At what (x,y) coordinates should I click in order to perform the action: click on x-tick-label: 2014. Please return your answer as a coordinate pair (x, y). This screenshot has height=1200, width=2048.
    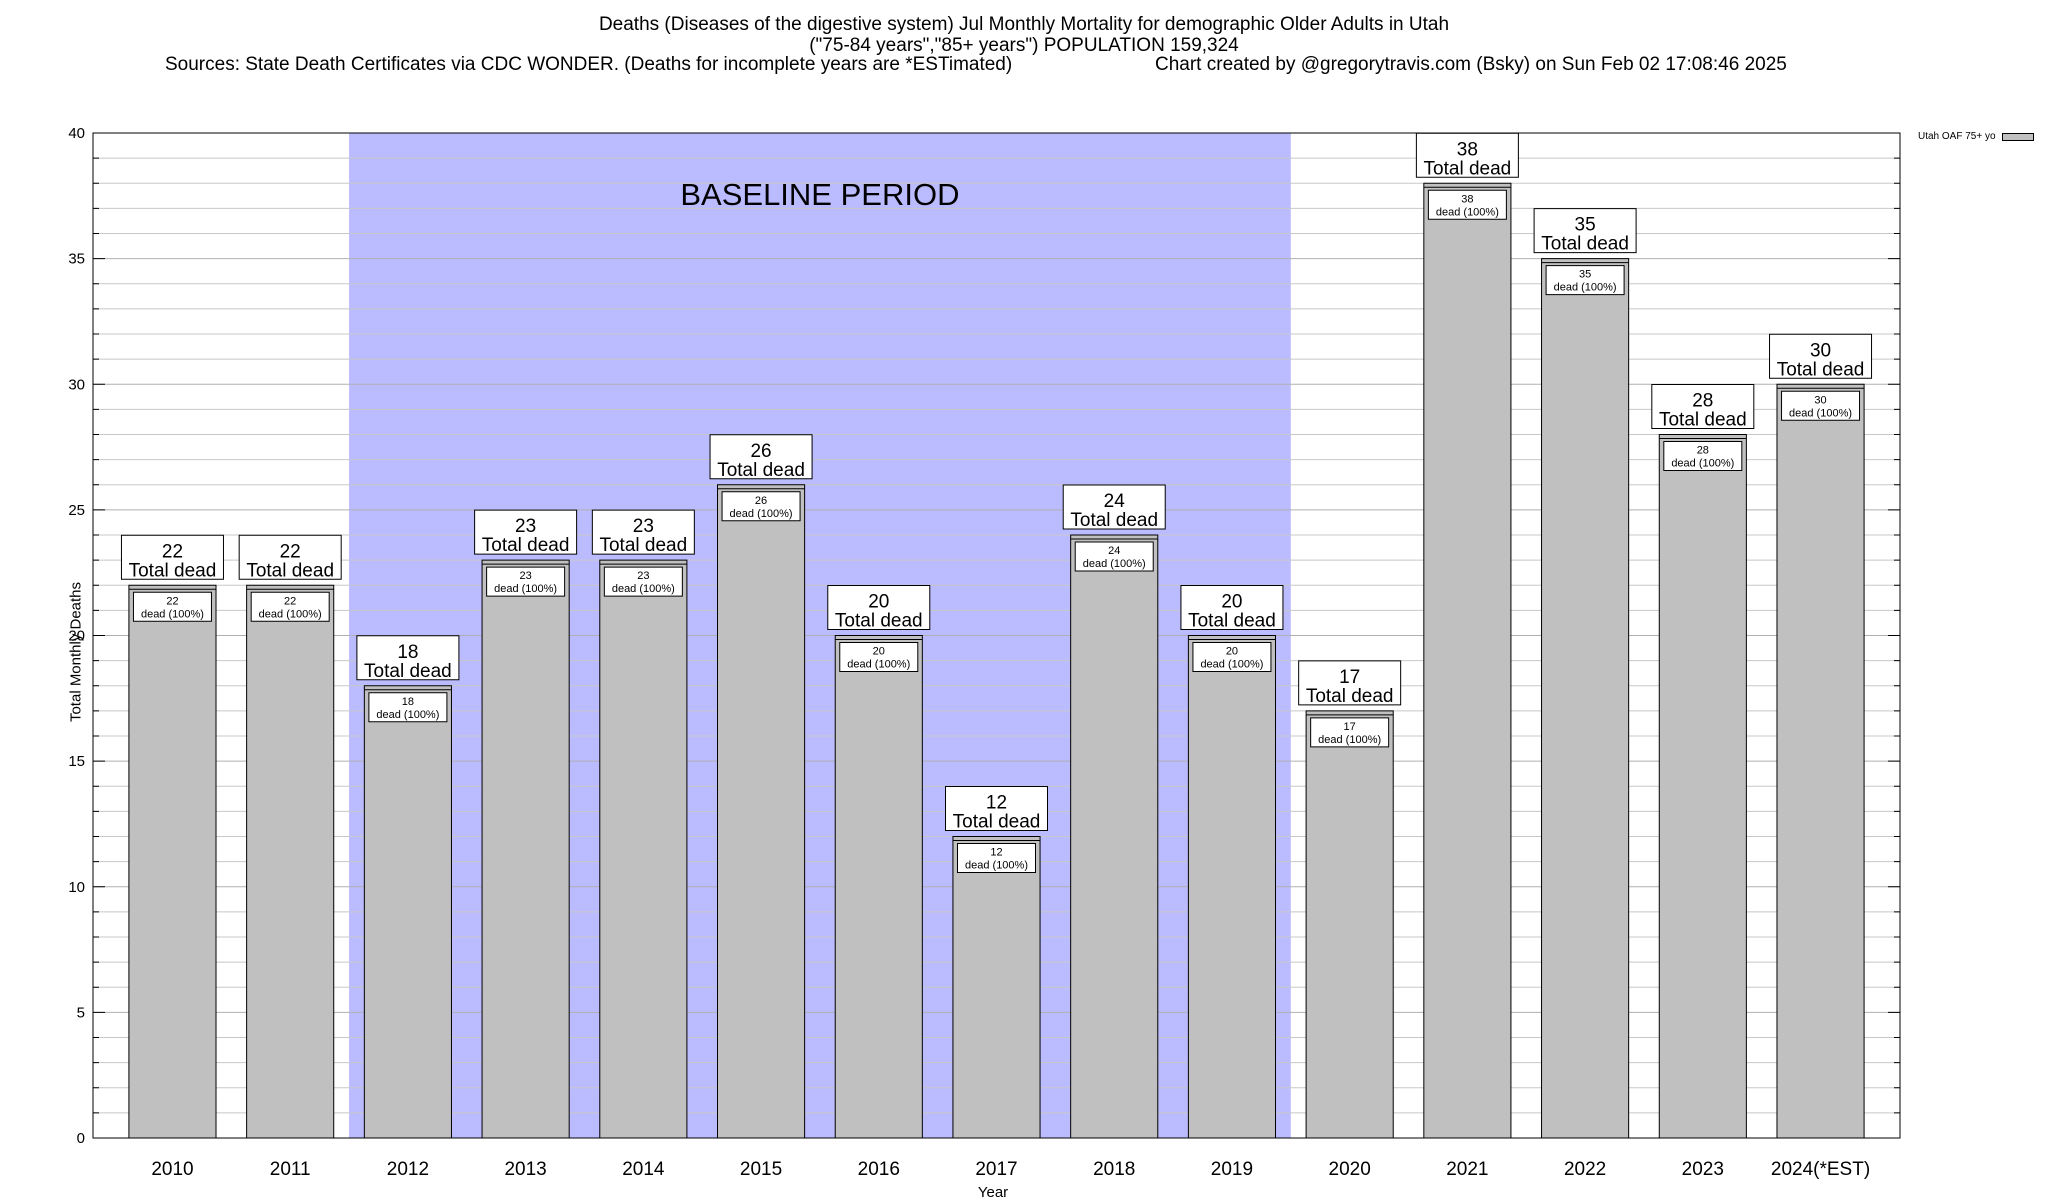
    Looking at the image, I should click on (643, 1169).